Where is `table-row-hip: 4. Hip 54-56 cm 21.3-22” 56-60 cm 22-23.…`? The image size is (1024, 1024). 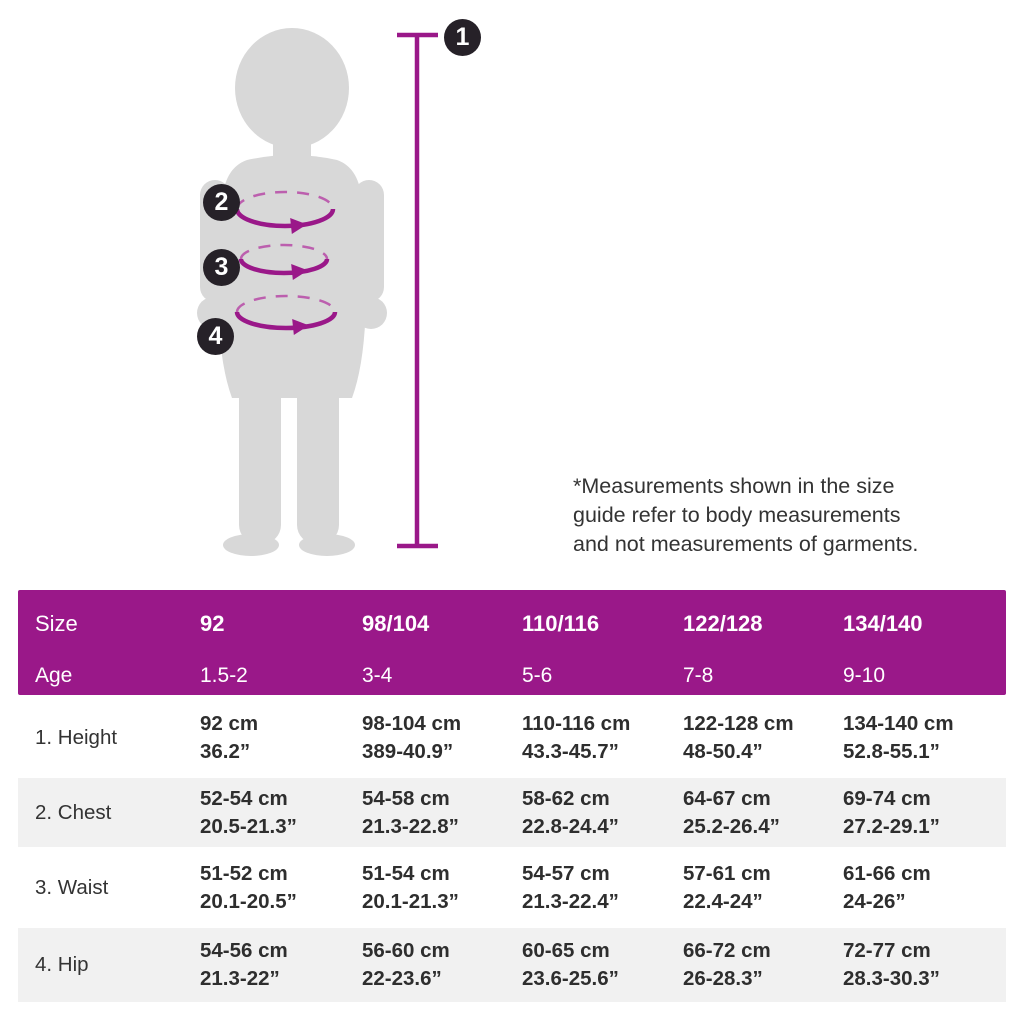 table-row-hip: 4. Hip 54-56 cm 21.3-22” 56-60 cm 22-23.… is located at coordinates (512, 965).